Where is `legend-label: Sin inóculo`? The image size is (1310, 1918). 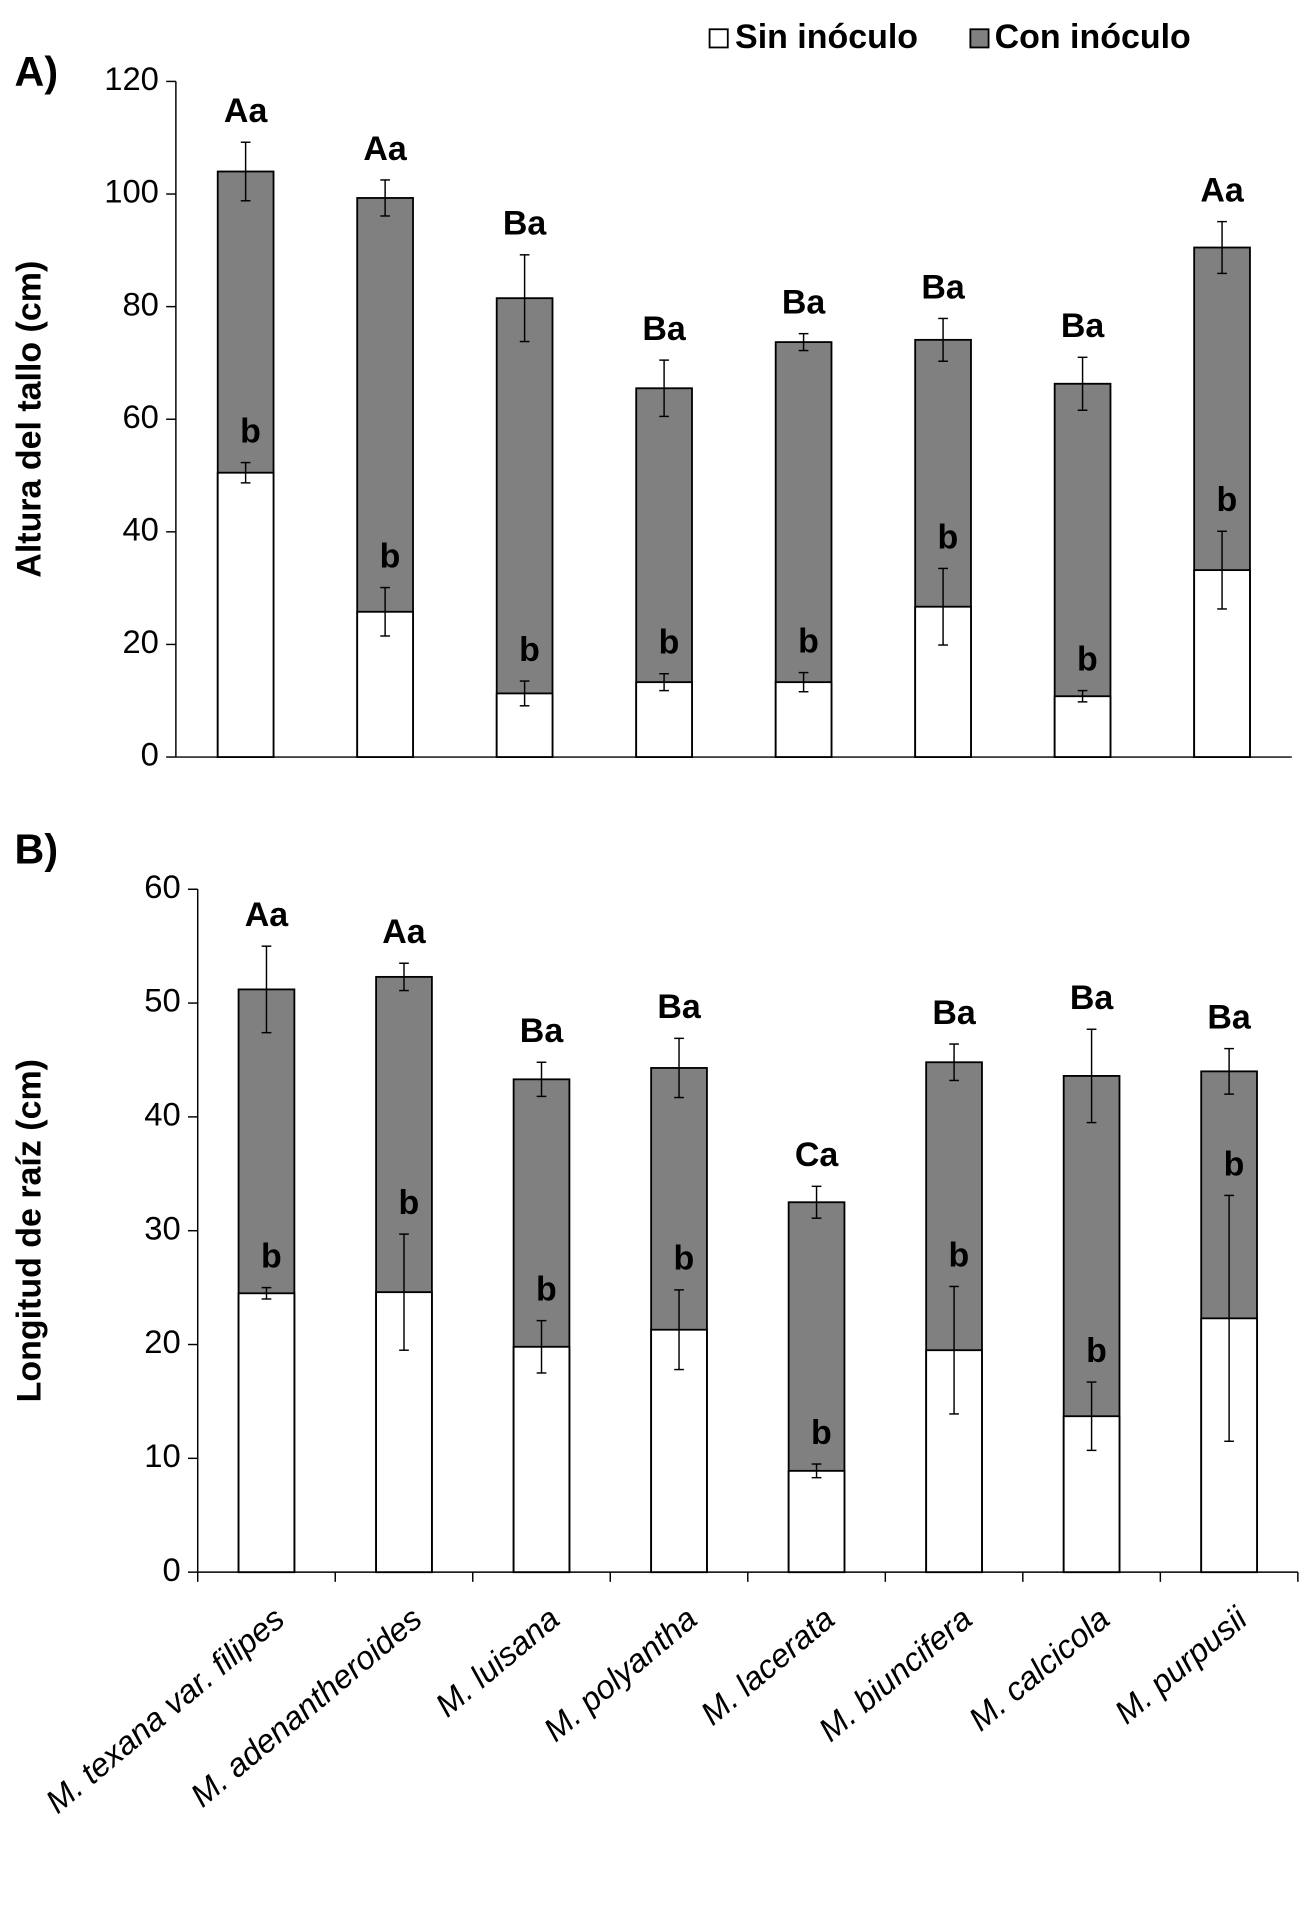 legend-label: Sin inóculo is located at coordinates (826, 37).